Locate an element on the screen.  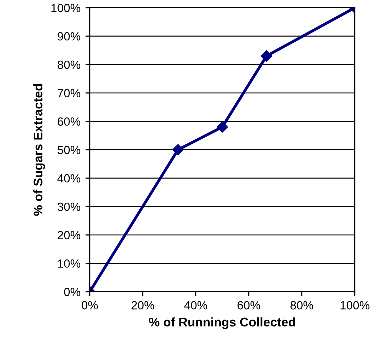
x-tick-label: 20% is located at coordinates (143, 305).